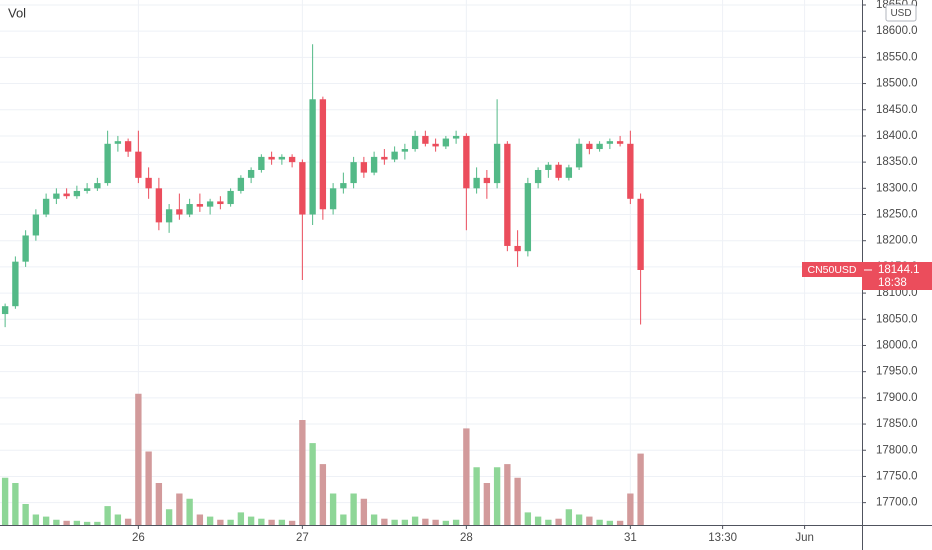  Describe the element at coordinates (832, 269) in the screenshot. I see `symbol-box` at that location.